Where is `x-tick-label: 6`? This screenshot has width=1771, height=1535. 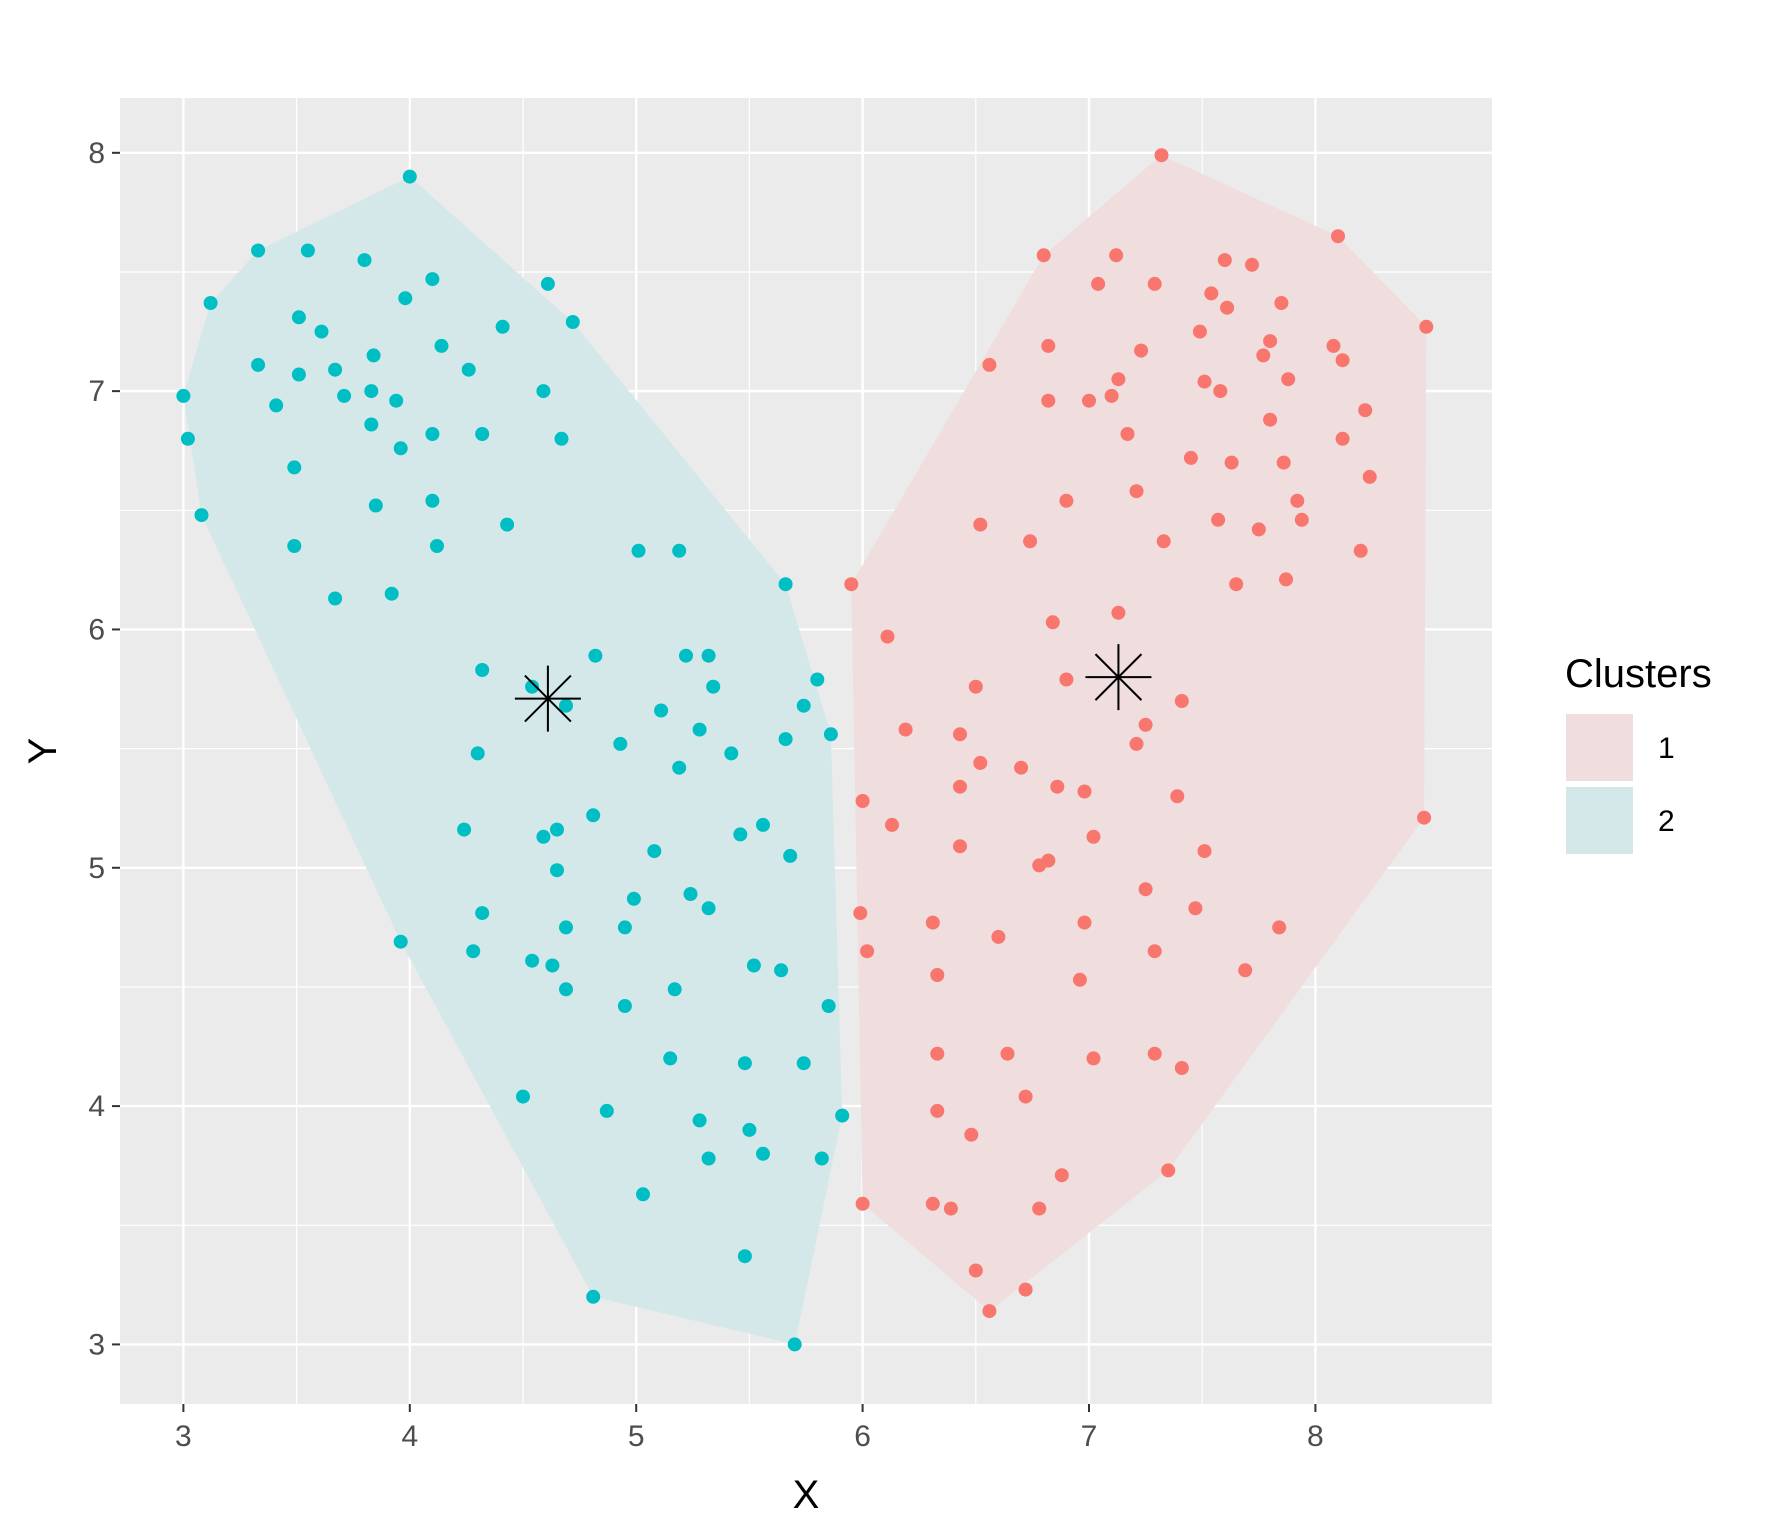
x-tick-label: 6 is located at coordinates (862, 1436).